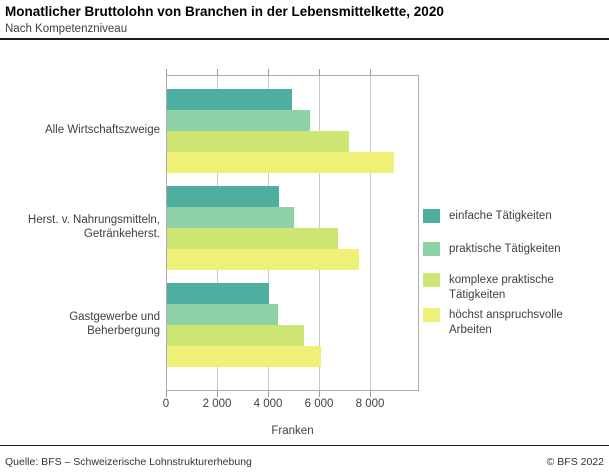 The width and height of the screenshot is (609, 472). I want to click on category-label: Herst. v. Nahrungsmitteln, Getränkeherst., so click(80, 227).